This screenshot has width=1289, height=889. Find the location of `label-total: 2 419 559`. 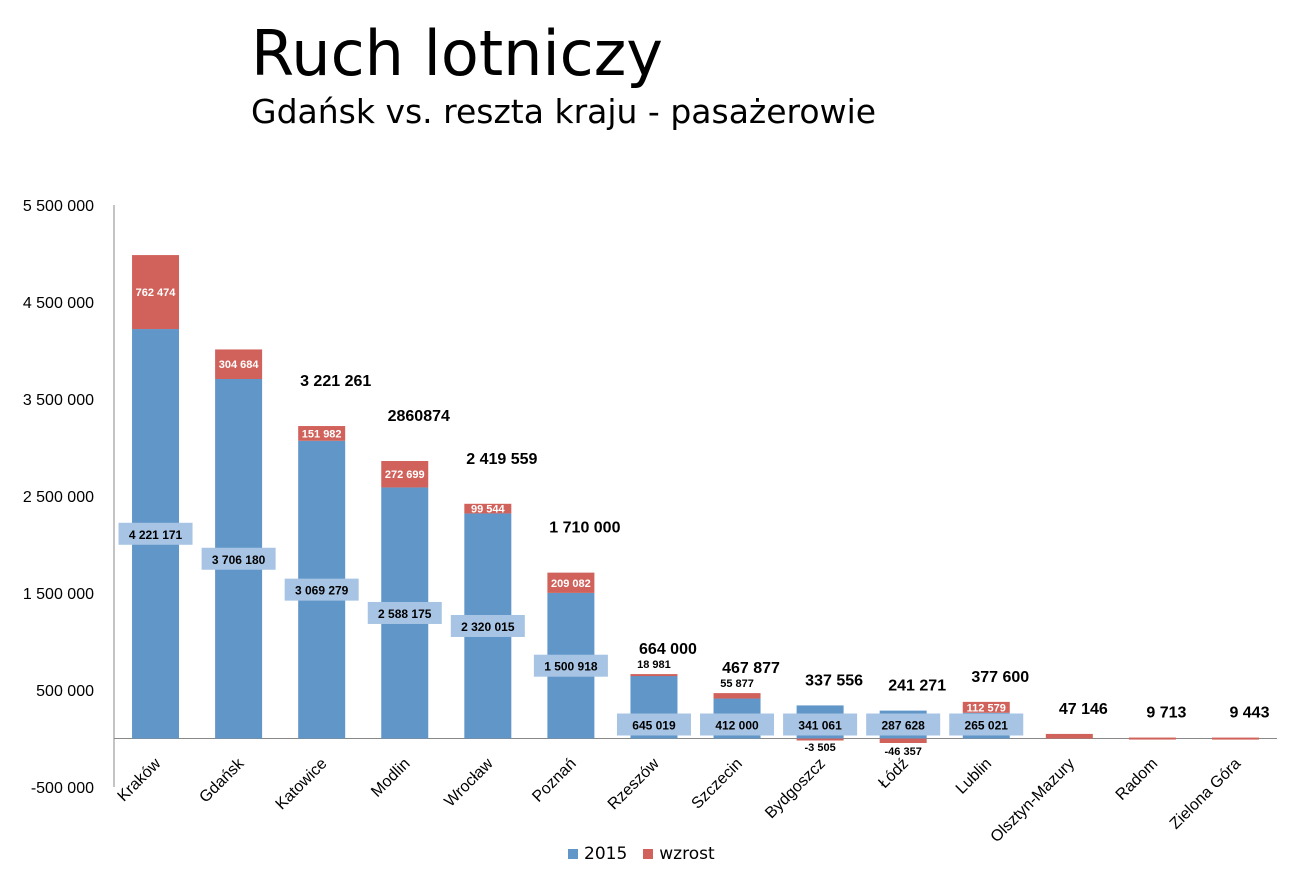

label-total: 2 419 559 is located at coordinates (501, 459).